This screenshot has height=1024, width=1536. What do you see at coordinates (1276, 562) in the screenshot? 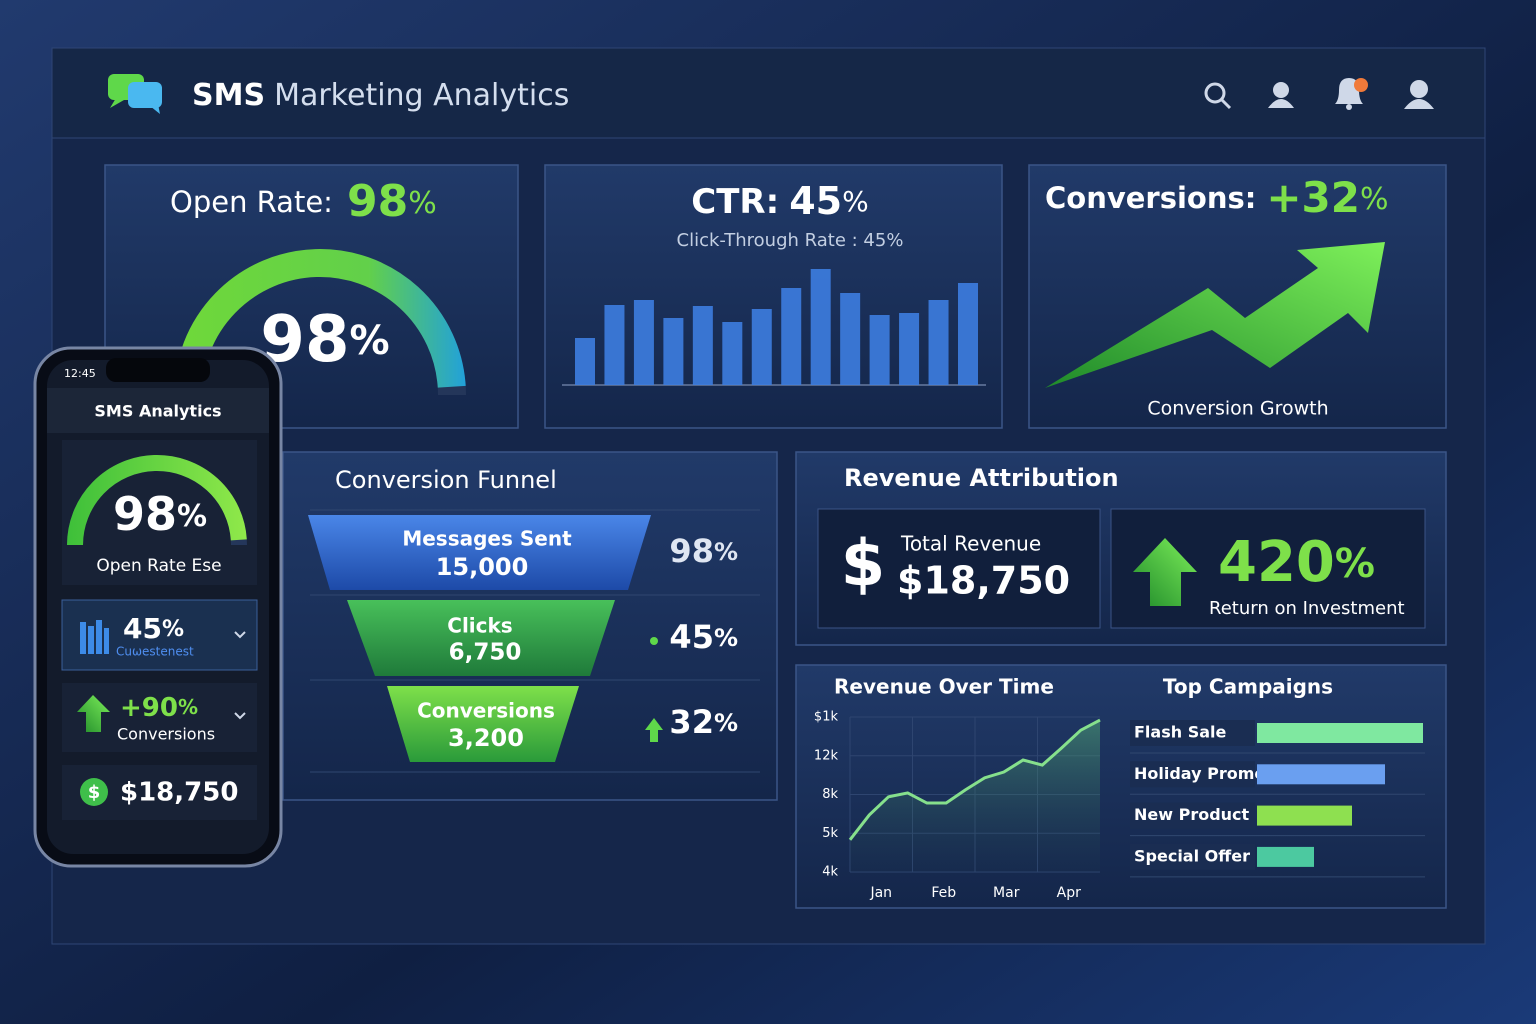
I see `roi-value: 420` at bounding box center [1276, 562].